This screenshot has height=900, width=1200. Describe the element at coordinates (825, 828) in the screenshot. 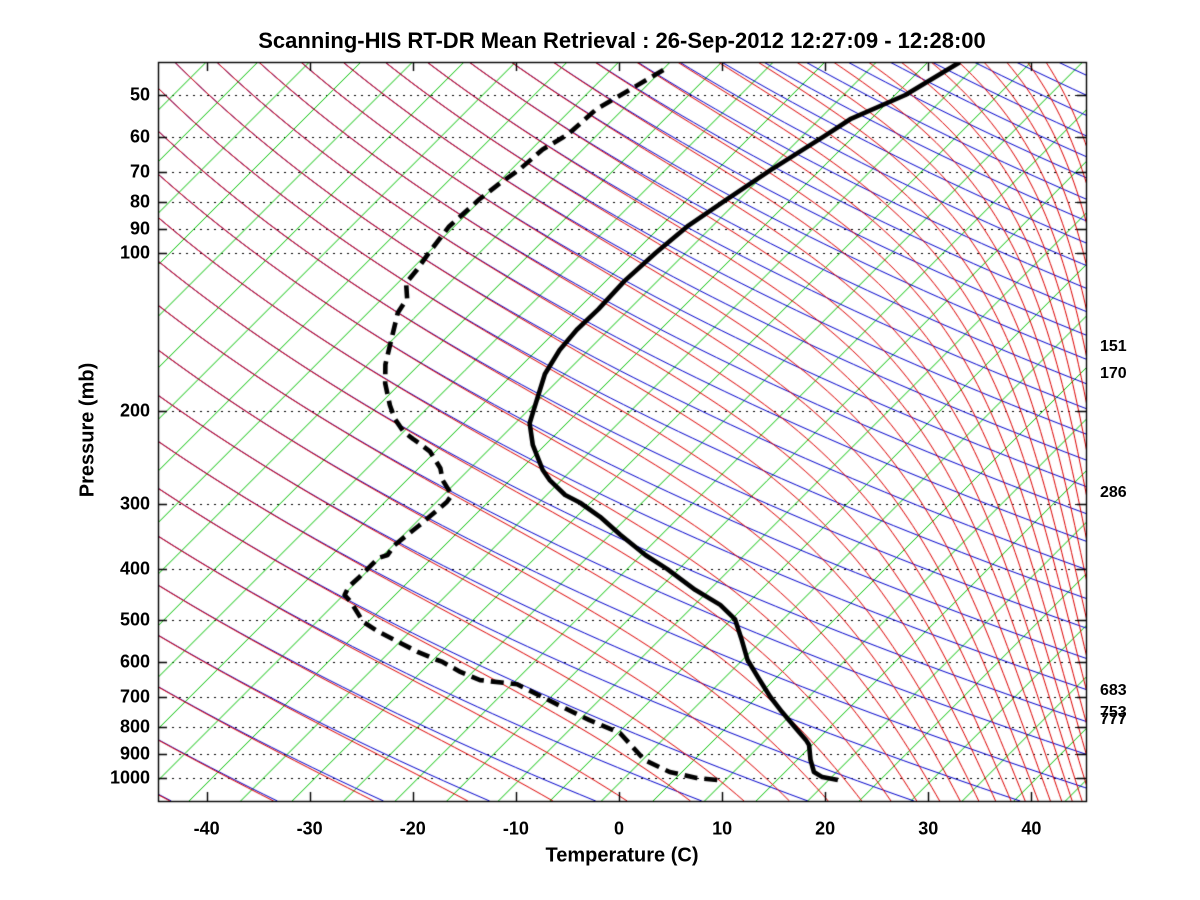

I see `x-tick-label: 20` at that location.